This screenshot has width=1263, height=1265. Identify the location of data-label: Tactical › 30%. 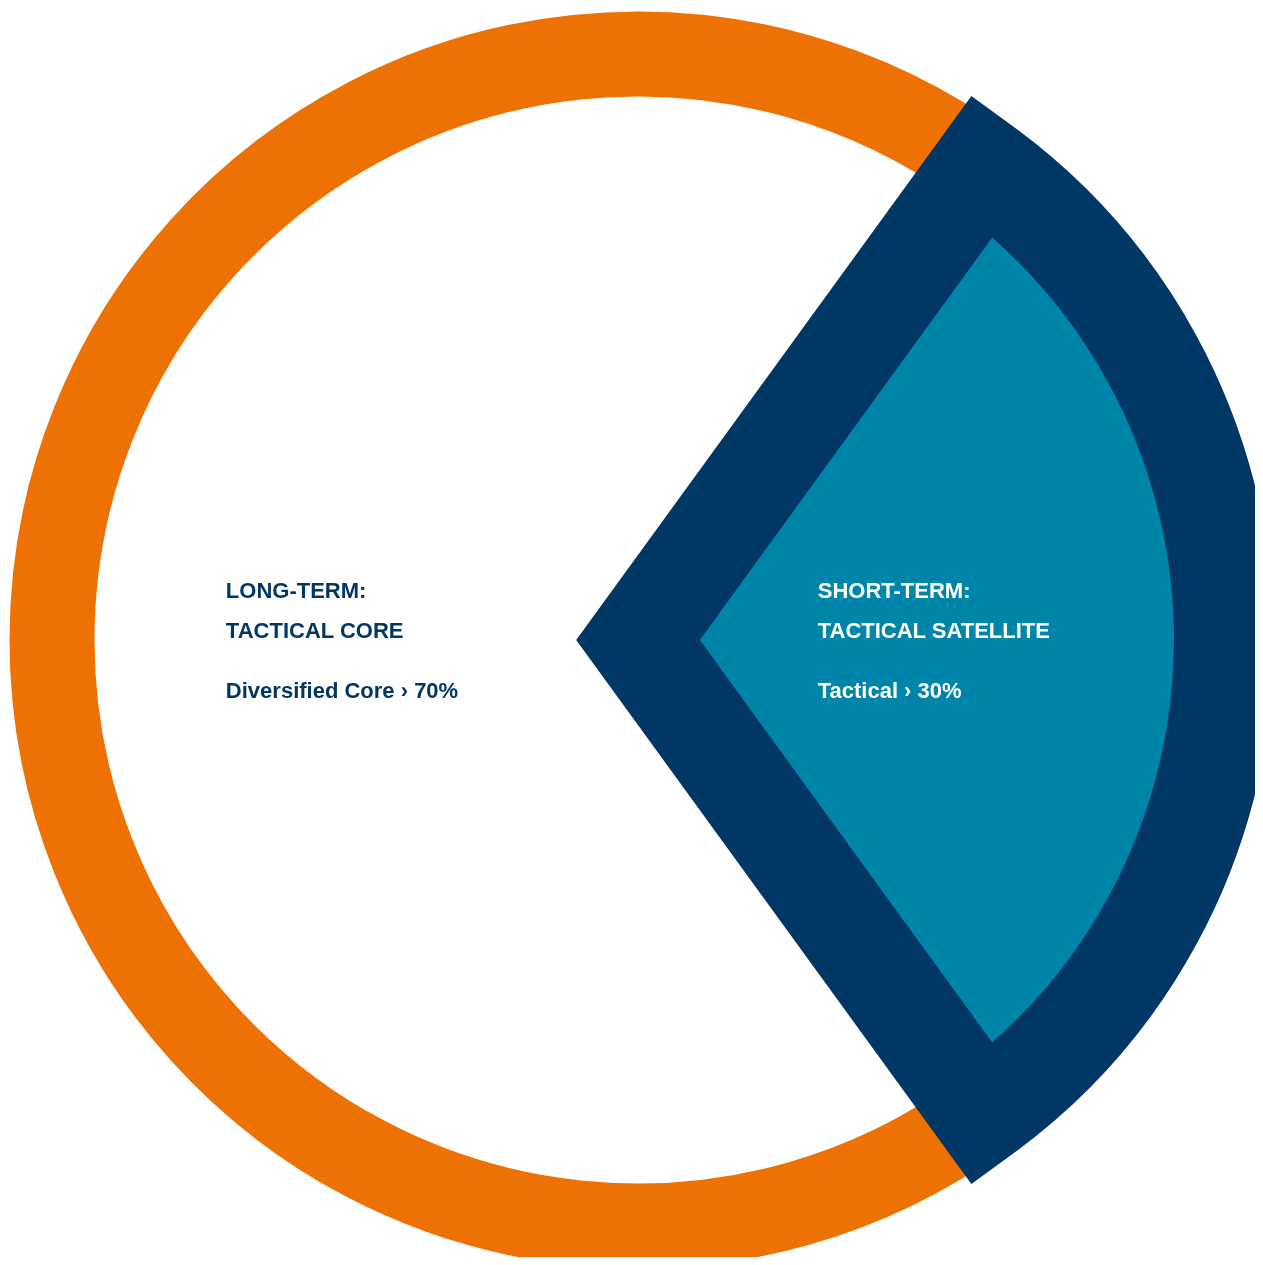
(889, 690).